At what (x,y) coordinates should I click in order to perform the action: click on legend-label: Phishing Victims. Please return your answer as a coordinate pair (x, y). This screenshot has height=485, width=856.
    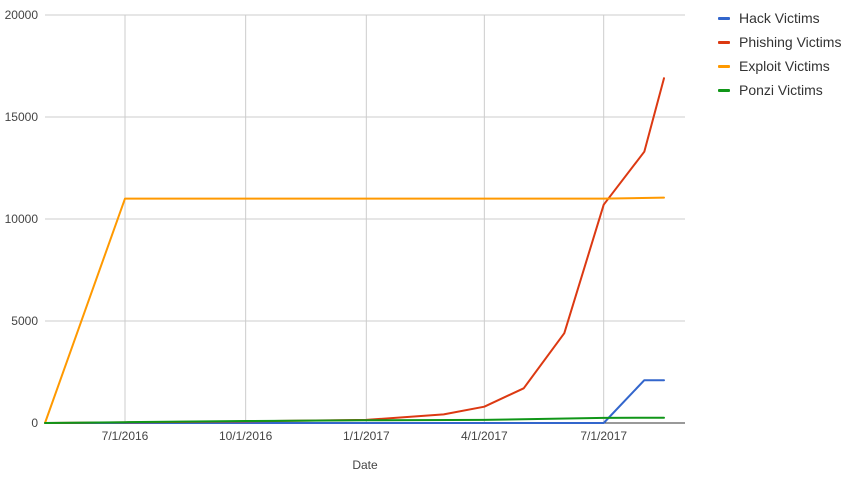
    Looking at the image, I should click on (790, 42).